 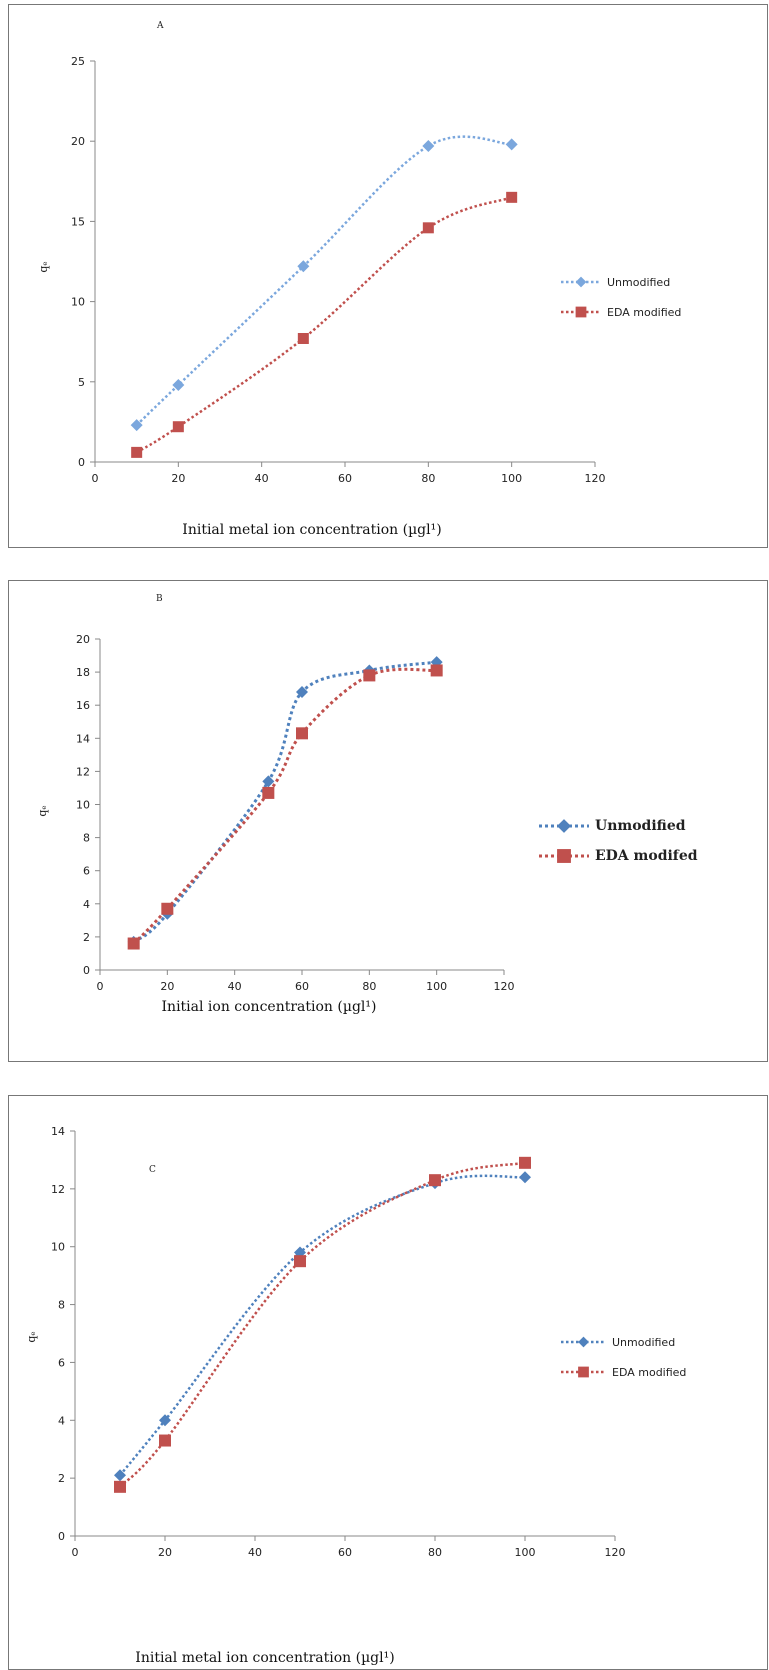 I want to click on panel-label: C, so click(x=152, y=1170).